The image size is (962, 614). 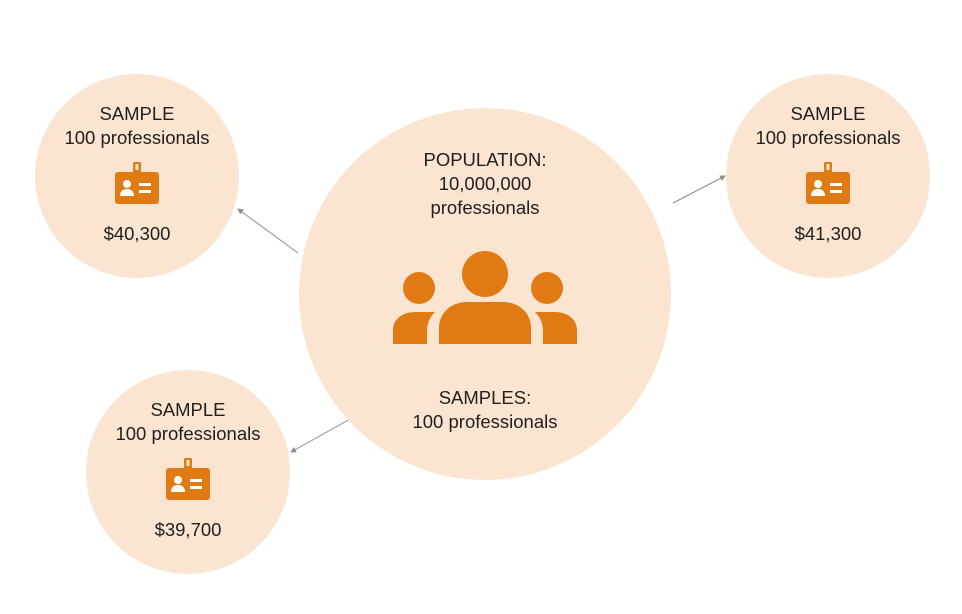 I want to click on group-people-icon, so click(x=485, y=297).